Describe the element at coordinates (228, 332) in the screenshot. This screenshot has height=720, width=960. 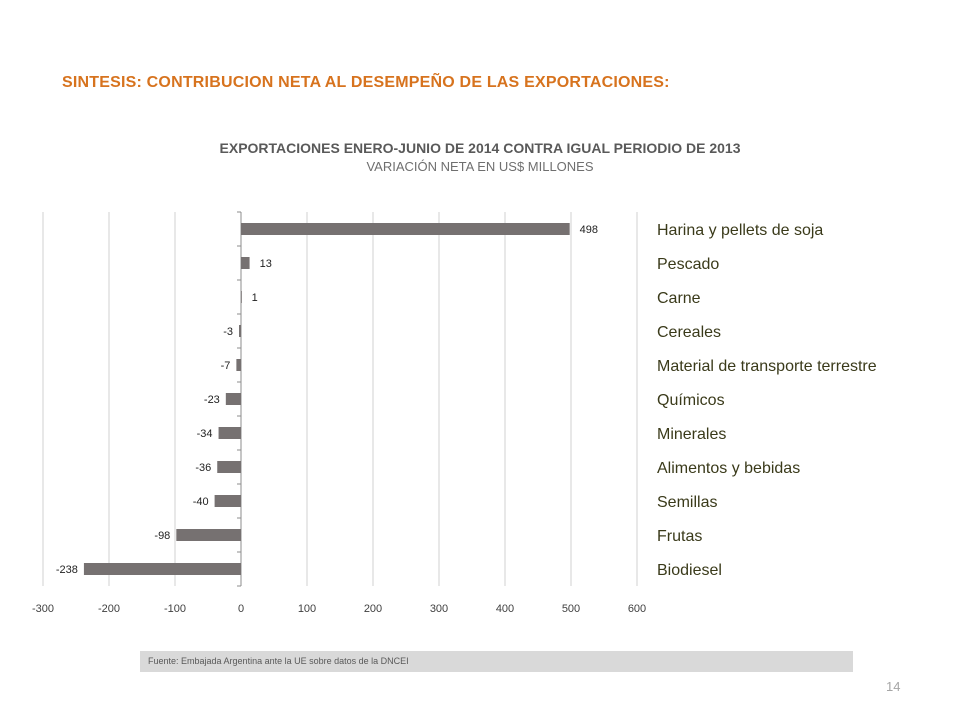
I see `data-label: -3` at that location.